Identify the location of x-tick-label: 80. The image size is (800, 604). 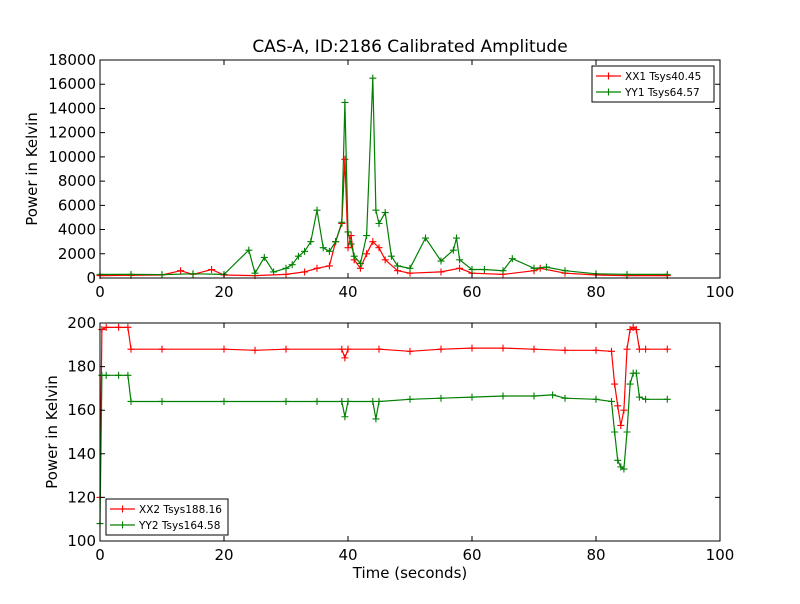
(595, 555).